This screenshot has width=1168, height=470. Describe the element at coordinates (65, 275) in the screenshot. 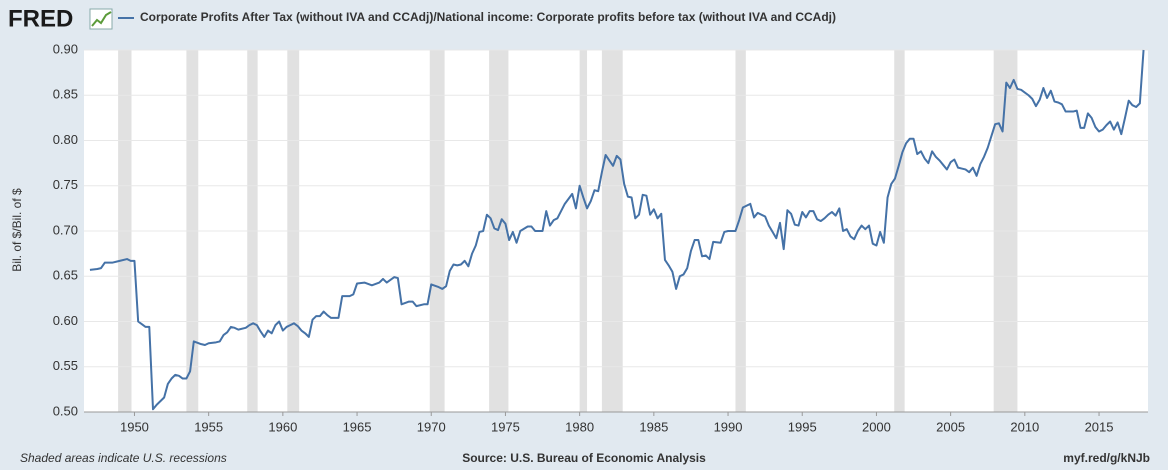

I see `y-tick-label: 0.65` at that location.